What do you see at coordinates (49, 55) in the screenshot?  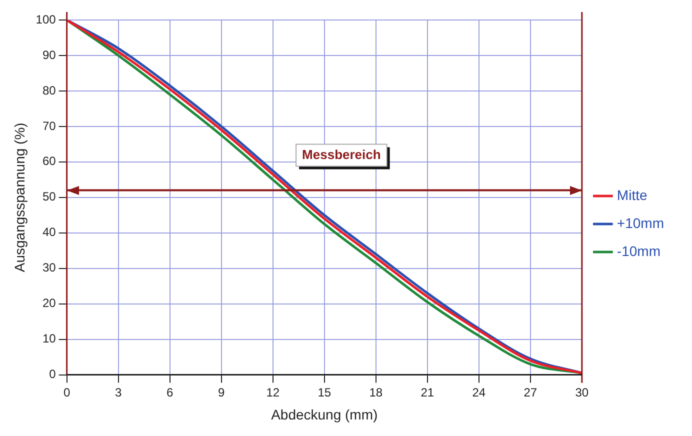 I see `y-tick-label: 90` at bounding box center [49, 55].